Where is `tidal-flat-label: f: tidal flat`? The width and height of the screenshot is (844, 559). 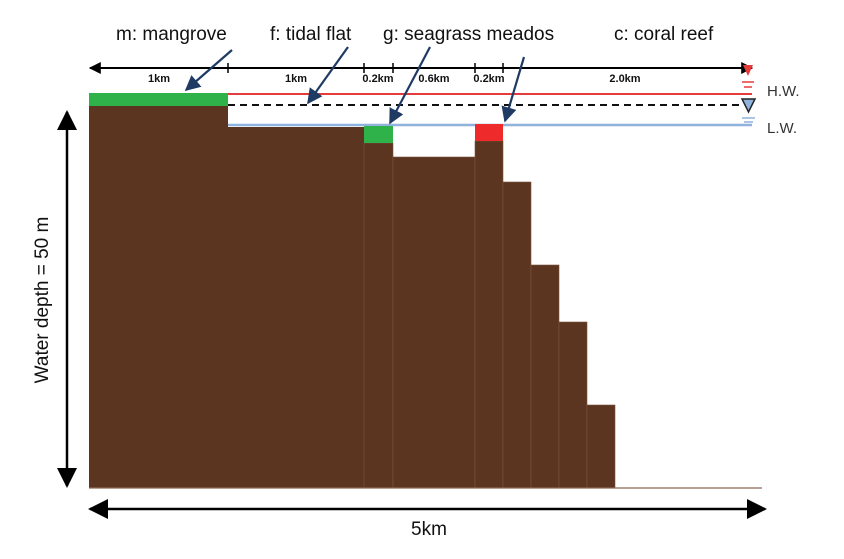
tidal-flat-label: f: tidal flat is located at coordinates (311, 34).